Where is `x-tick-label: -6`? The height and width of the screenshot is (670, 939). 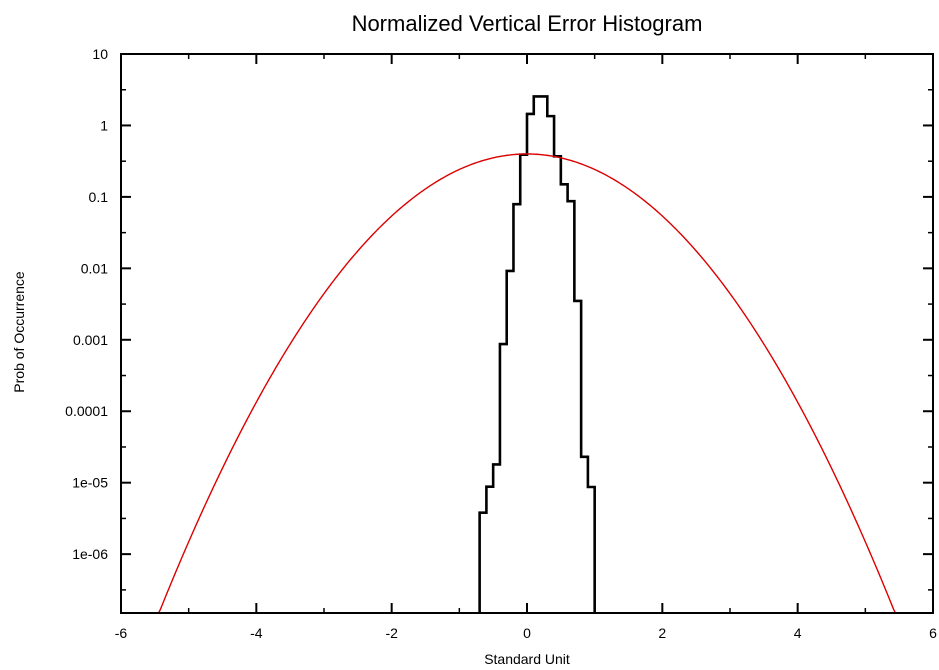
x-tick-label: -6 is located at coordinates (121, 633).